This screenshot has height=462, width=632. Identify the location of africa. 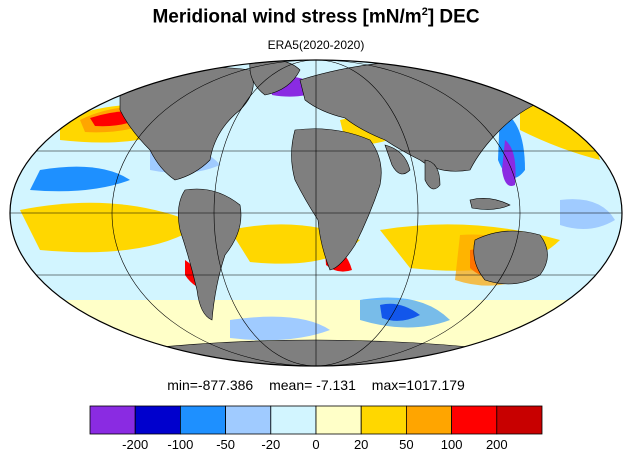
(336, 199).